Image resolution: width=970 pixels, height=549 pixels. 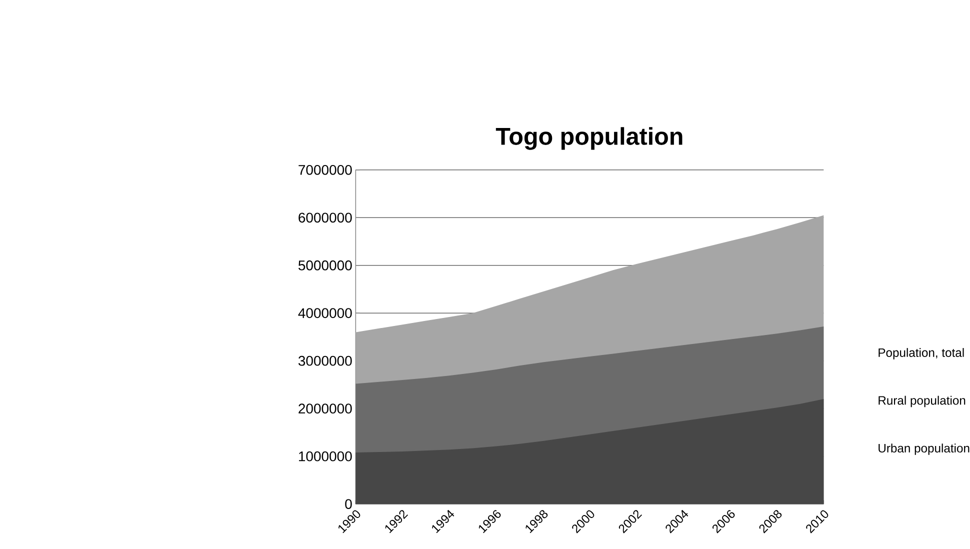 What do you see at coordinates (325, 361) in the screenshot?
I see `y-tick-label: 3000000` at bounding box center [325, 361].